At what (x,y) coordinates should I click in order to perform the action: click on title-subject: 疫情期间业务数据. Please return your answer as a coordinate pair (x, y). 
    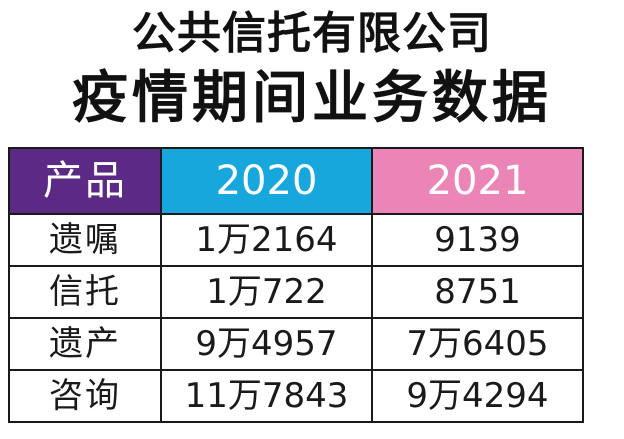
    Looking at the image, I should click on (312, 98).